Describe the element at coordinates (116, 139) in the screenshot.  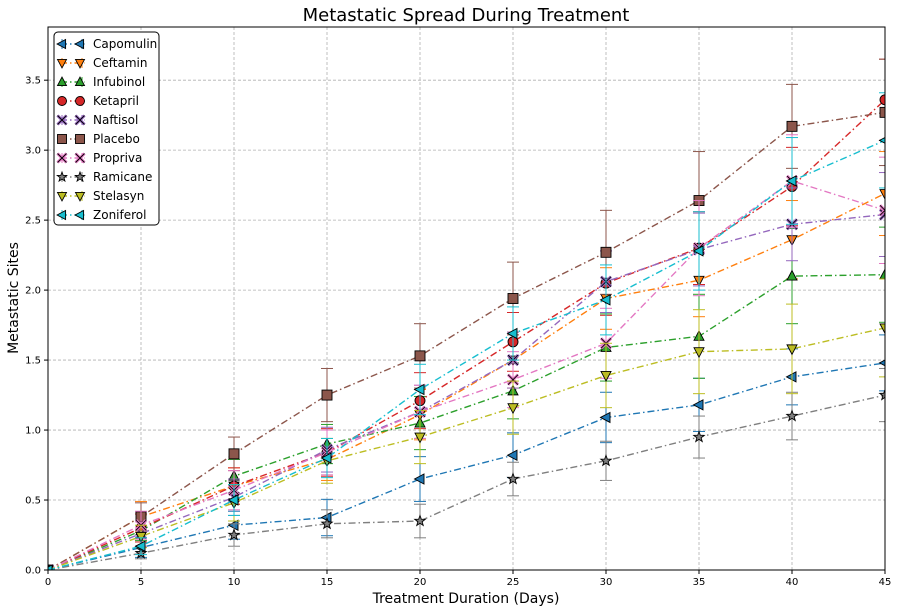
I see `legend-label: Placebo` at that location.